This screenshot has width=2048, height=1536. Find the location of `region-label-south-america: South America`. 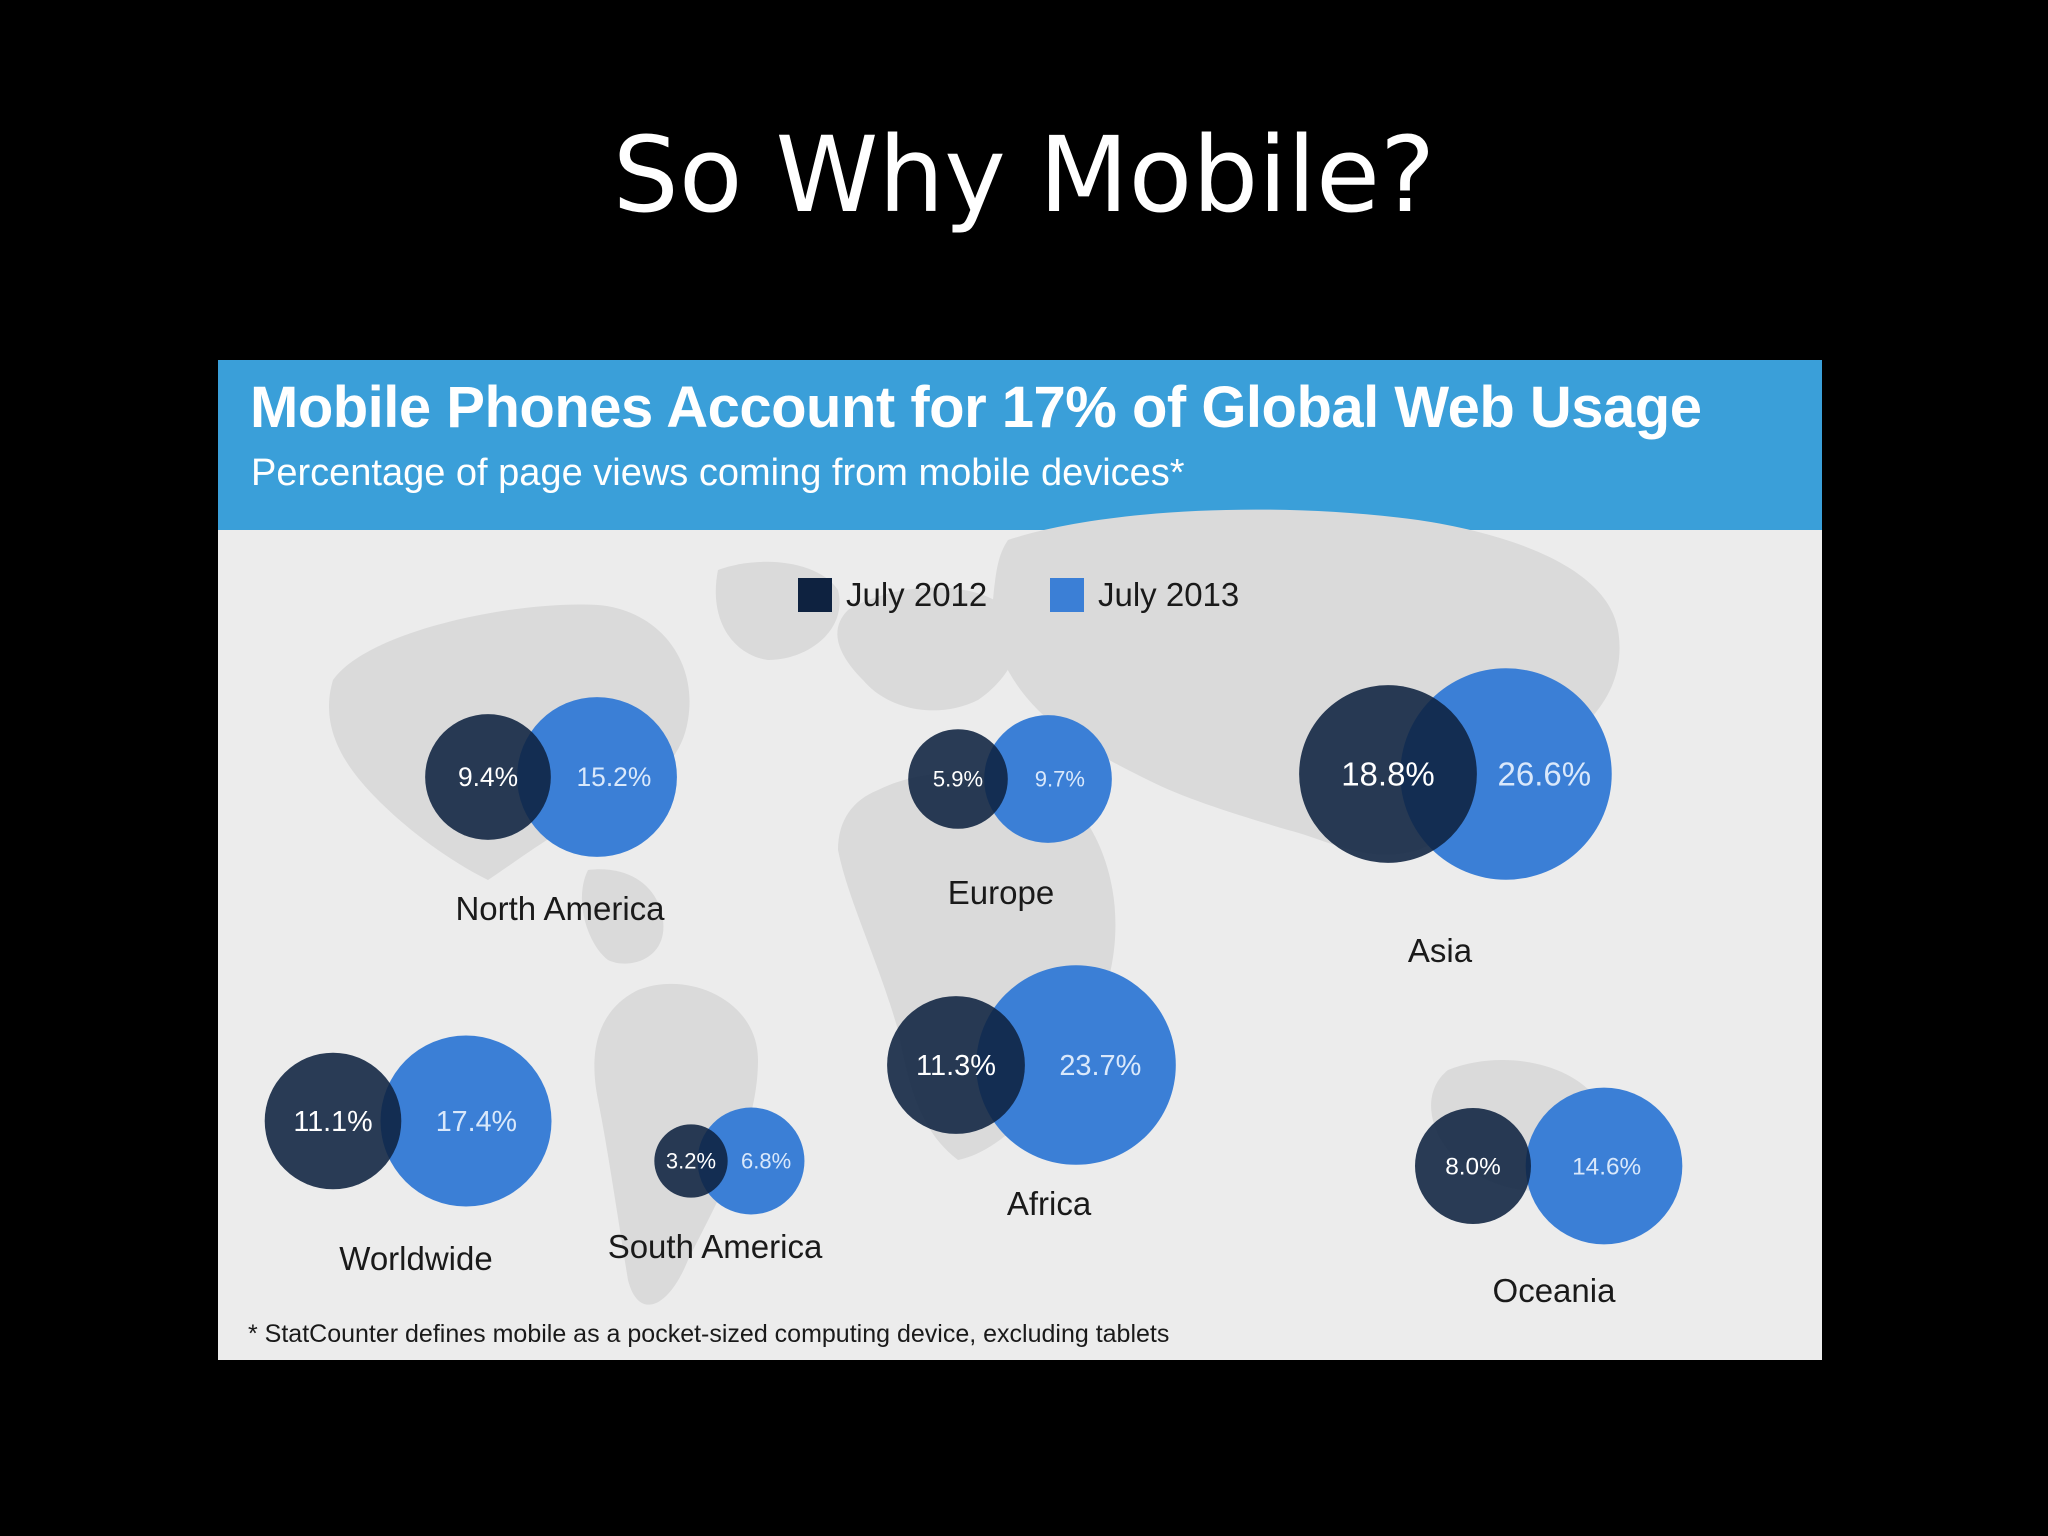

region-label-south-america: South America is located at coordinates (715, 1246).